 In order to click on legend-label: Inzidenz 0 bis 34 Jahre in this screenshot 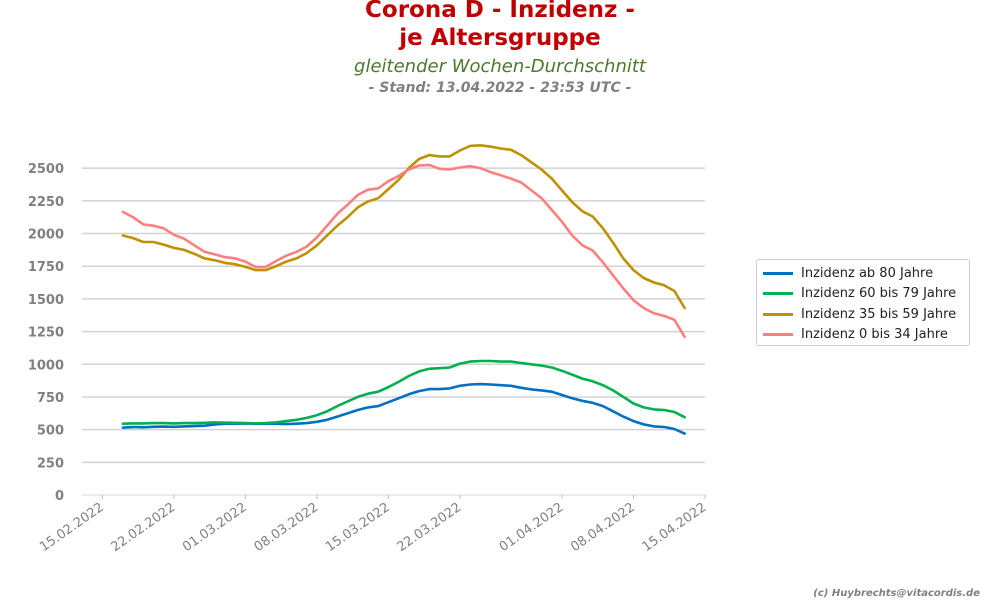, I will do `click(874, 335)`.